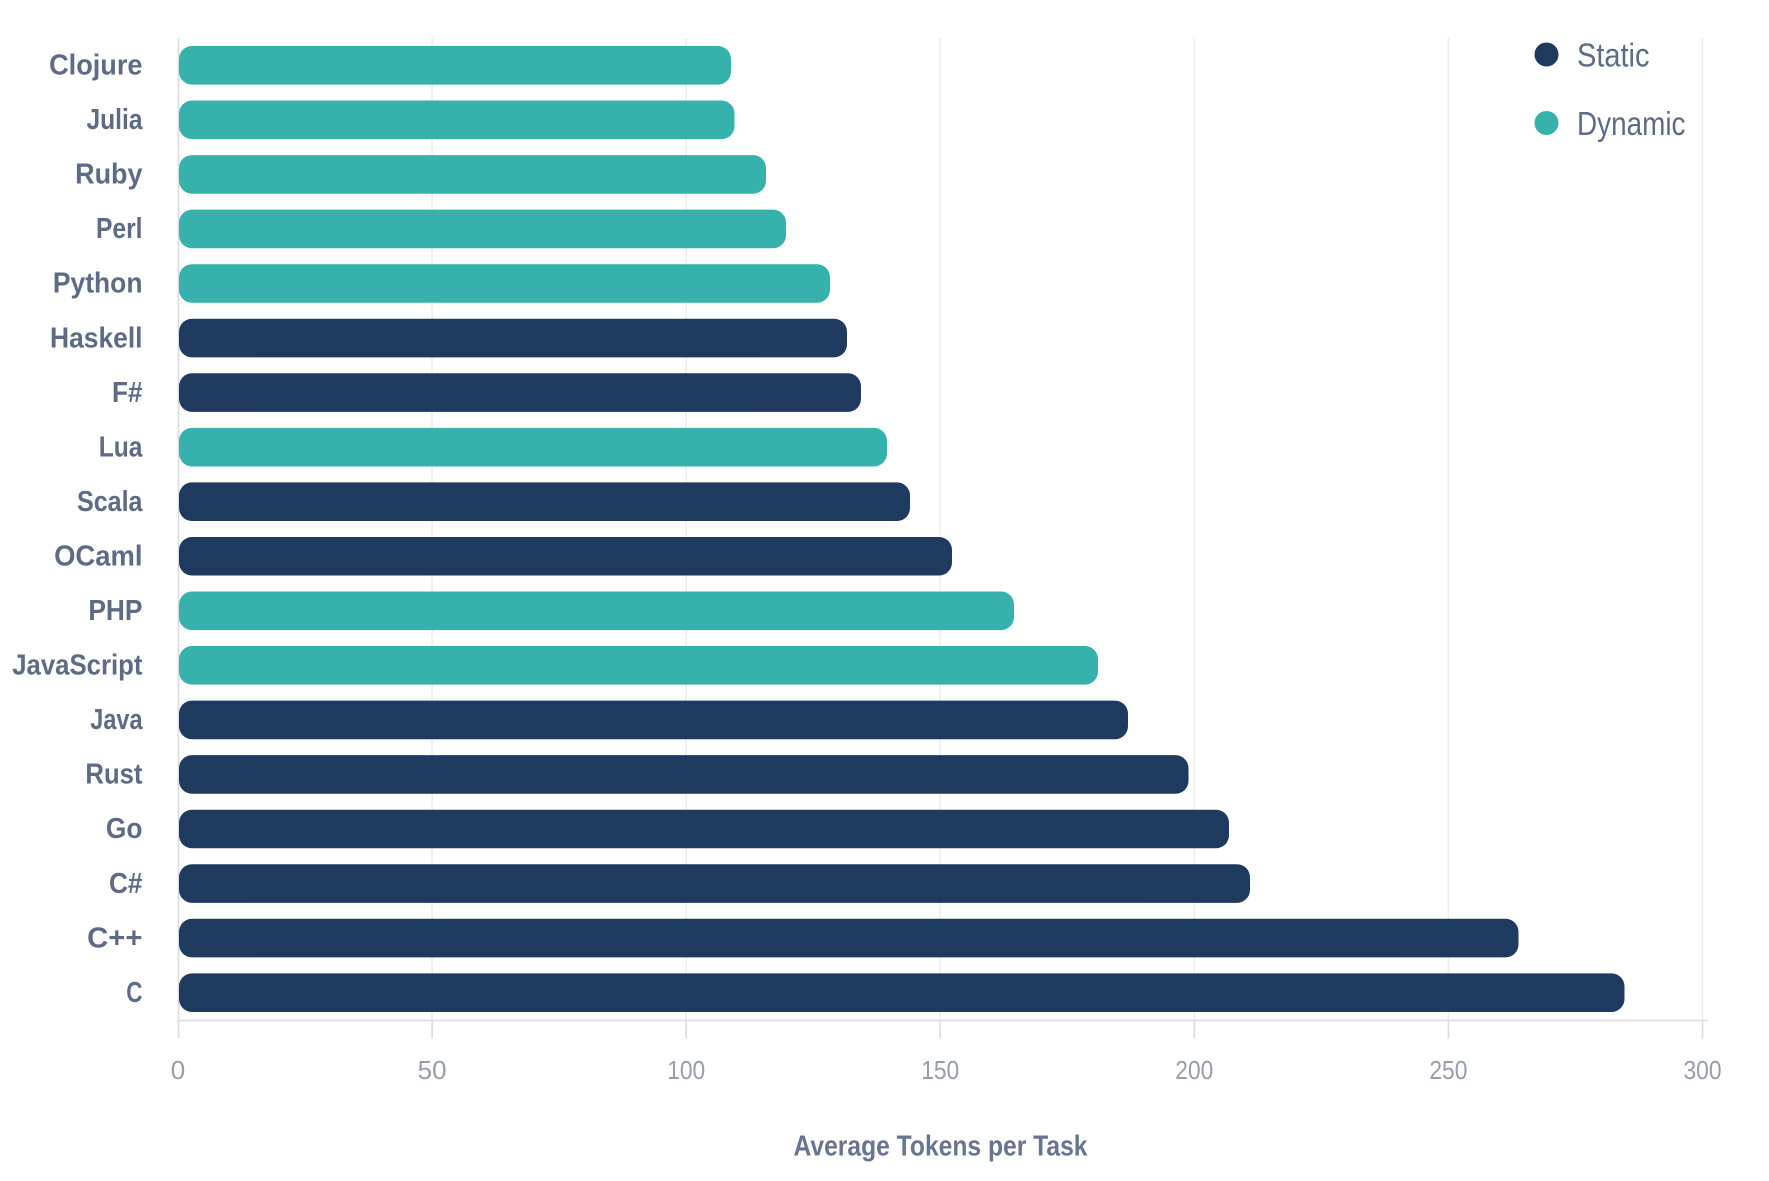  What do you see at coordinates (114, 938) in the screenshot?
I see `svg-text: C++` at bounding box center [114, 938].